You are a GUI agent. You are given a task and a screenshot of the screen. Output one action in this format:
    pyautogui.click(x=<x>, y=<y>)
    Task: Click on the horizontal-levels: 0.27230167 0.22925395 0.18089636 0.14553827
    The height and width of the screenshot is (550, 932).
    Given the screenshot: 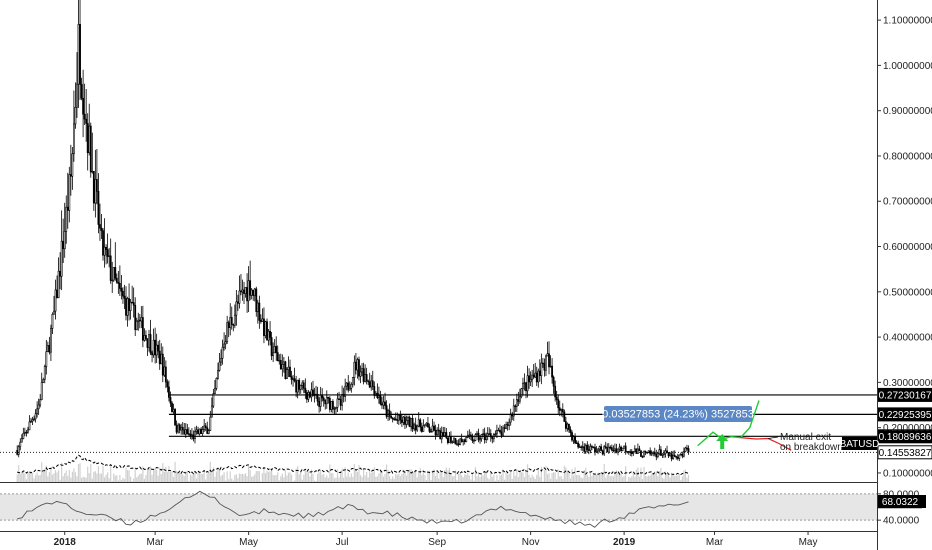 What is the action you would take?
    pyautogui.click(x=466, y=423)
    